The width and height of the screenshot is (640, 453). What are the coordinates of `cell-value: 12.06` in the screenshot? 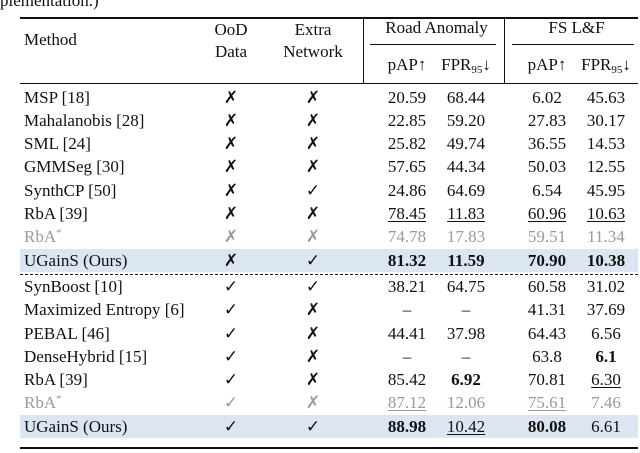 It's located at (466, 403).